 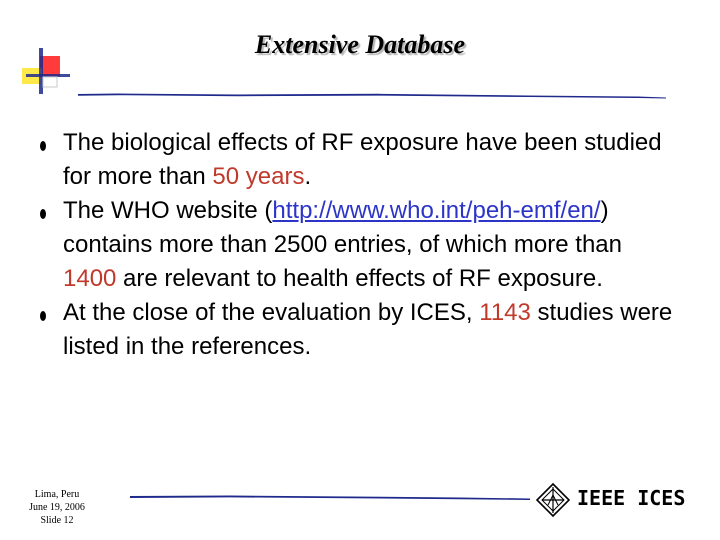 What do you see at coordinates (90, 278) in the screenshot?
I see `highlighted-number: 1400` at bounding box center [90, 278].